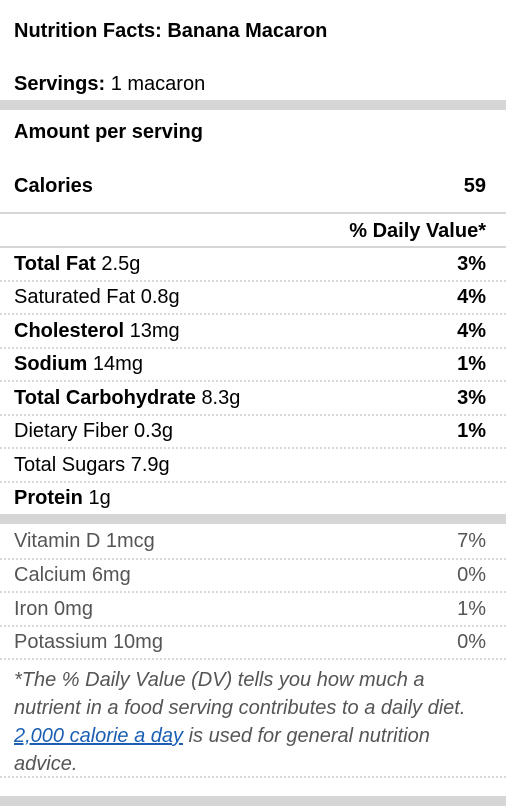  I want to click on vitamin-row: Iron 0mg 1%, so click(253, 608).